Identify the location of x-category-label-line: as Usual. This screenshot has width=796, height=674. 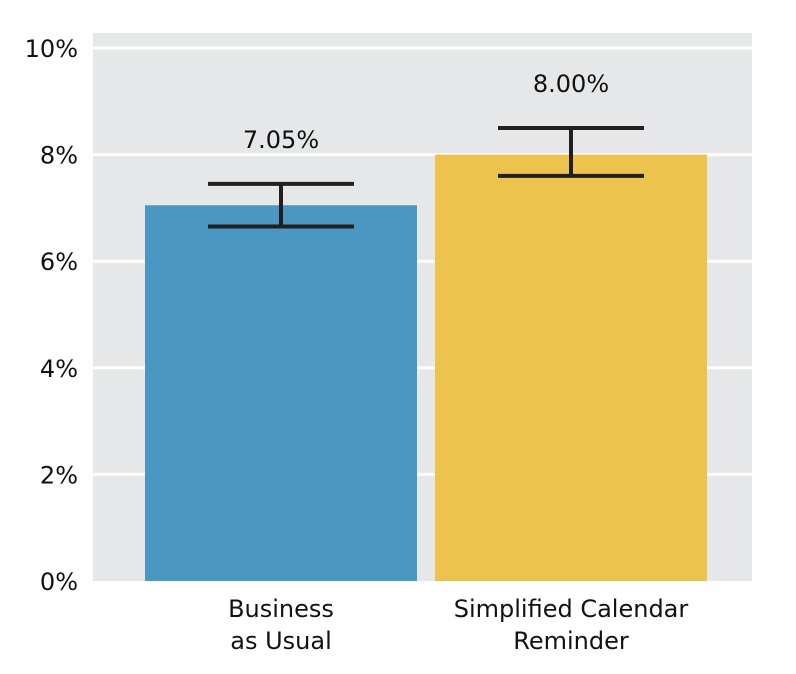
(281, 641).